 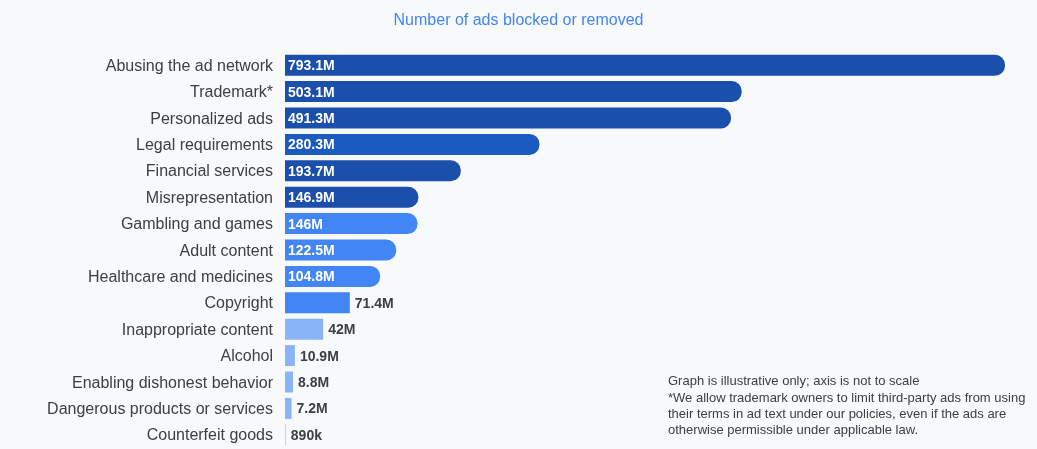 I want to click on y-tick-label: Copyright, so click(x=239, y=303).